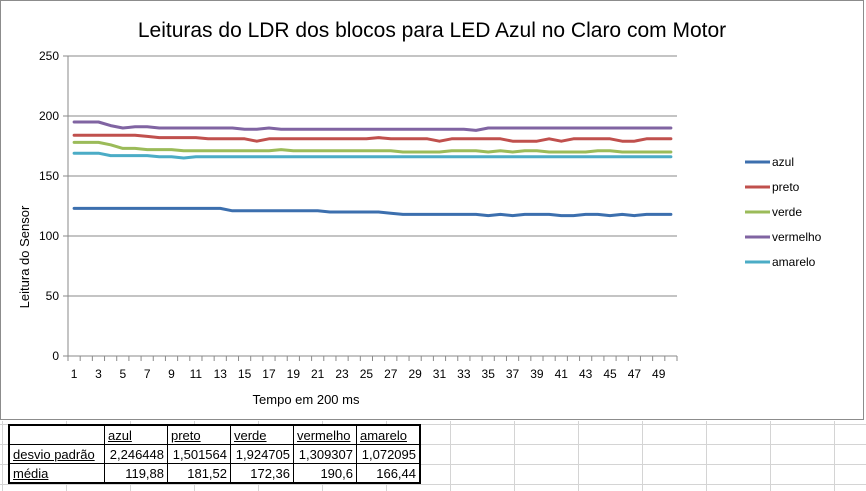  I want to click on legend-label-azul: azul, so click(783, 162).